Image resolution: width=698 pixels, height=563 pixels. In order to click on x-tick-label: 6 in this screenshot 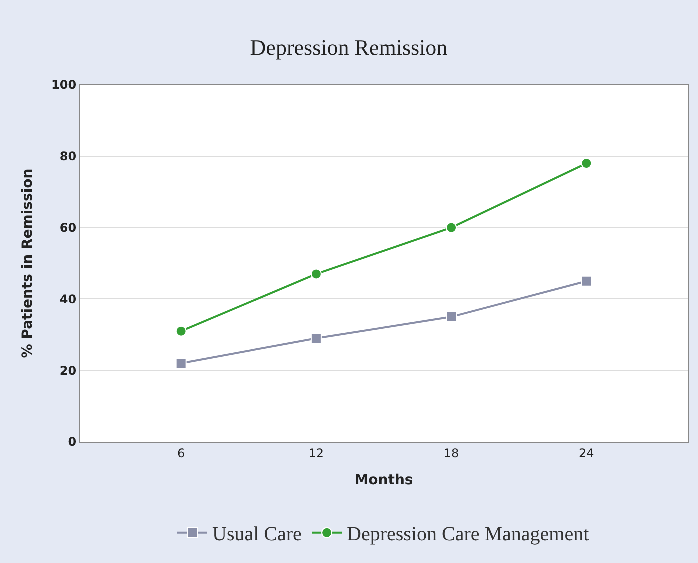, I will do `click(182, 453)`.